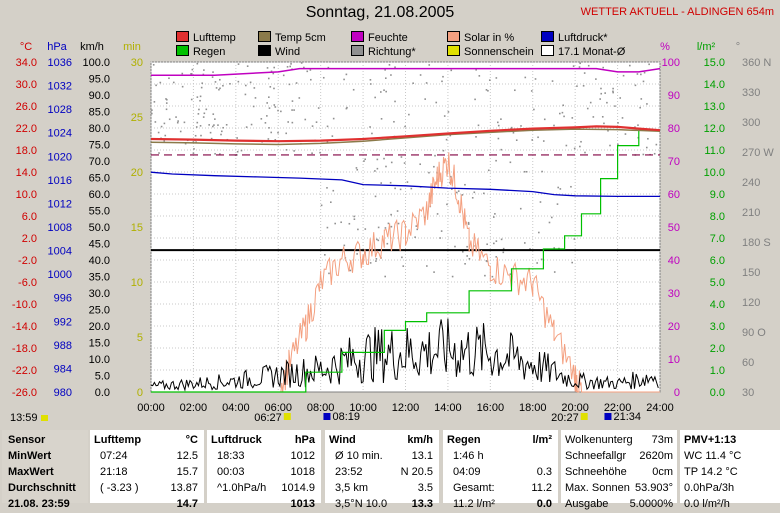  I want to click on table-row: 11.2 l/m² 0.0, so click(500, 504).